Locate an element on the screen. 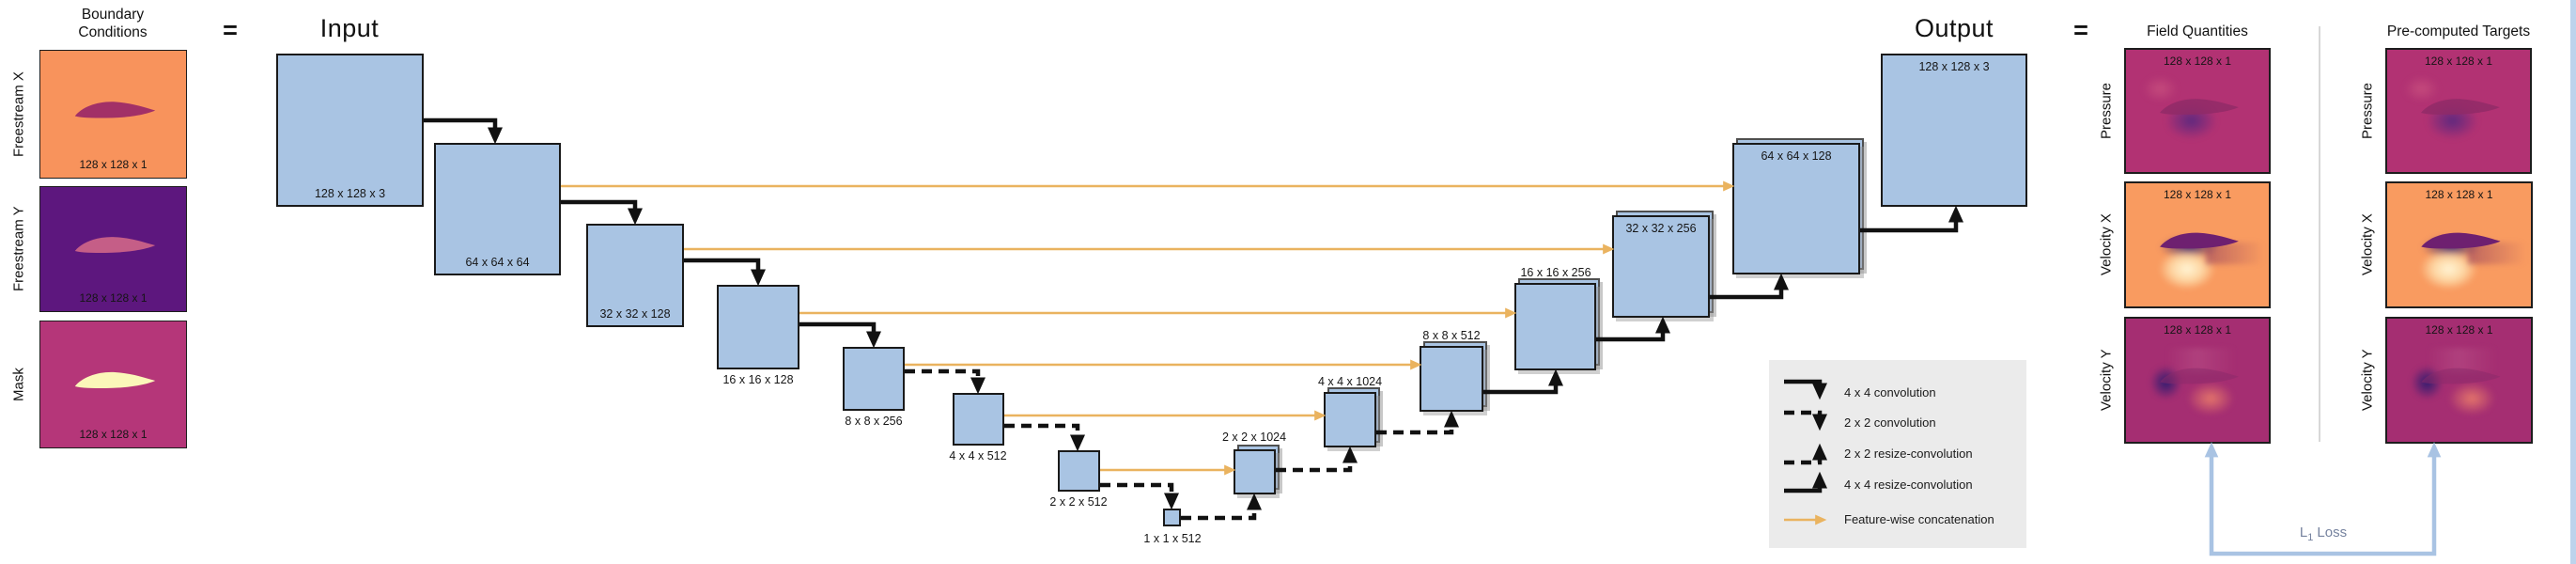  boundary-tile-mask: 128 x 128 x 1 is located at coordinates (113, 384).